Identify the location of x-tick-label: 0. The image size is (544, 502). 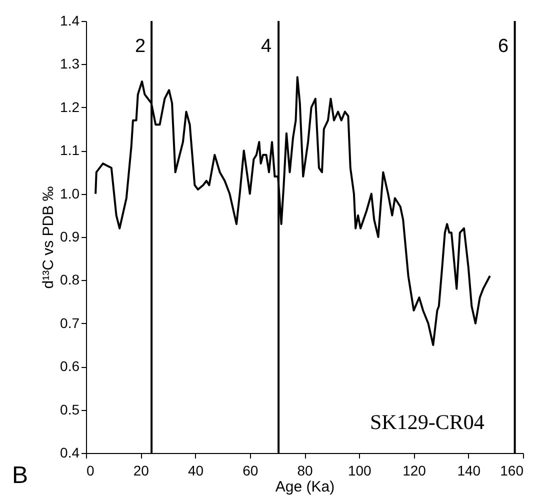
(90, 470).